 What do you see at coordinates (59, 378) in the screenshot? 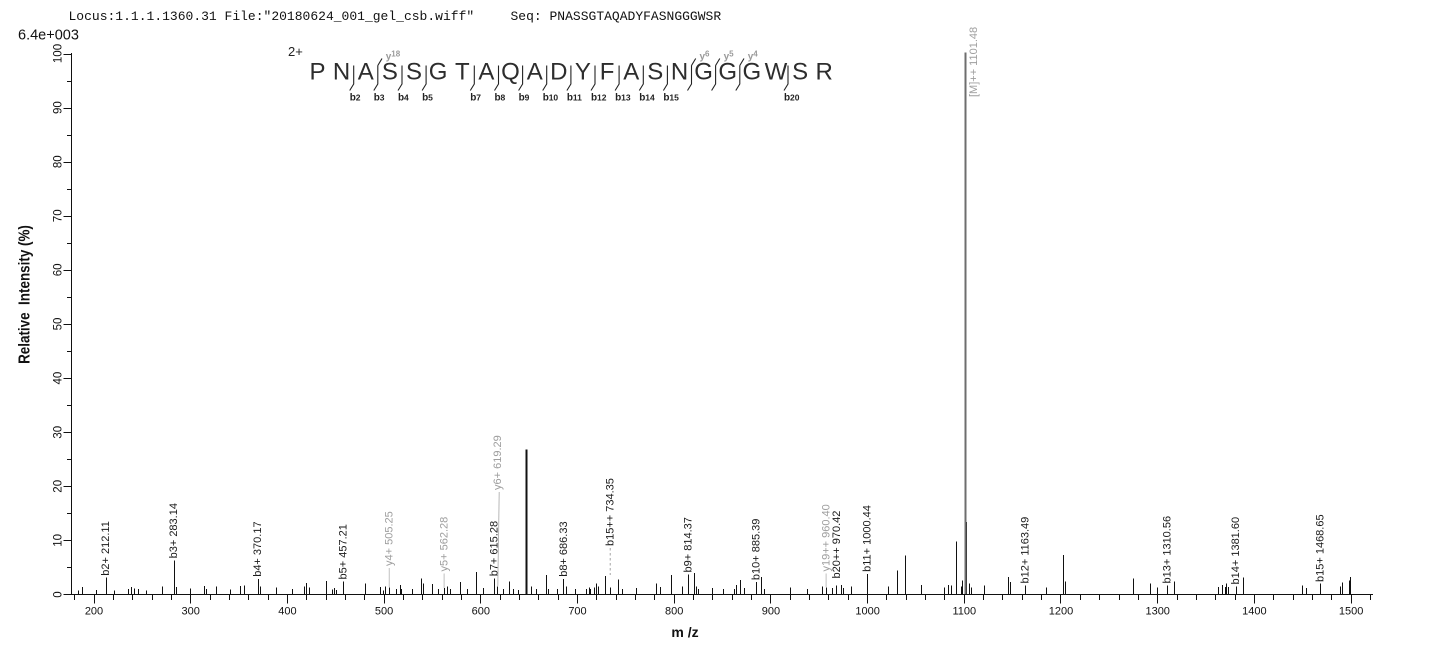
I see `svg-text: 40` at bounding box center [59, 378].